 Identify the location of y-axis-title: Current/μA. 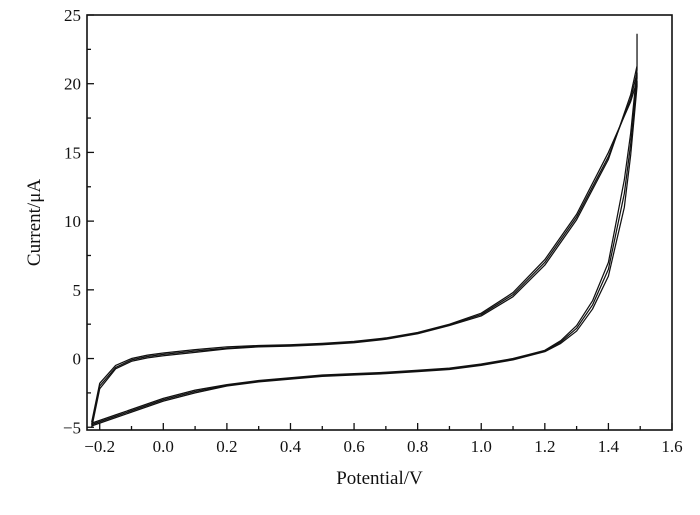
(34, 223).